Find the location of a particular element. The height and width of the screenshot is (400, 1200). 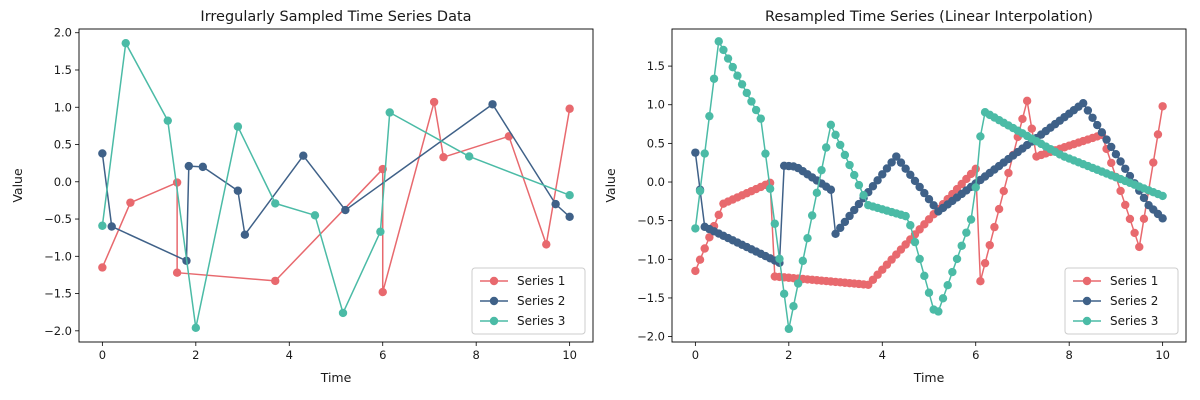

y-tick-label: 1.5 is located at coordinates (656, 66).